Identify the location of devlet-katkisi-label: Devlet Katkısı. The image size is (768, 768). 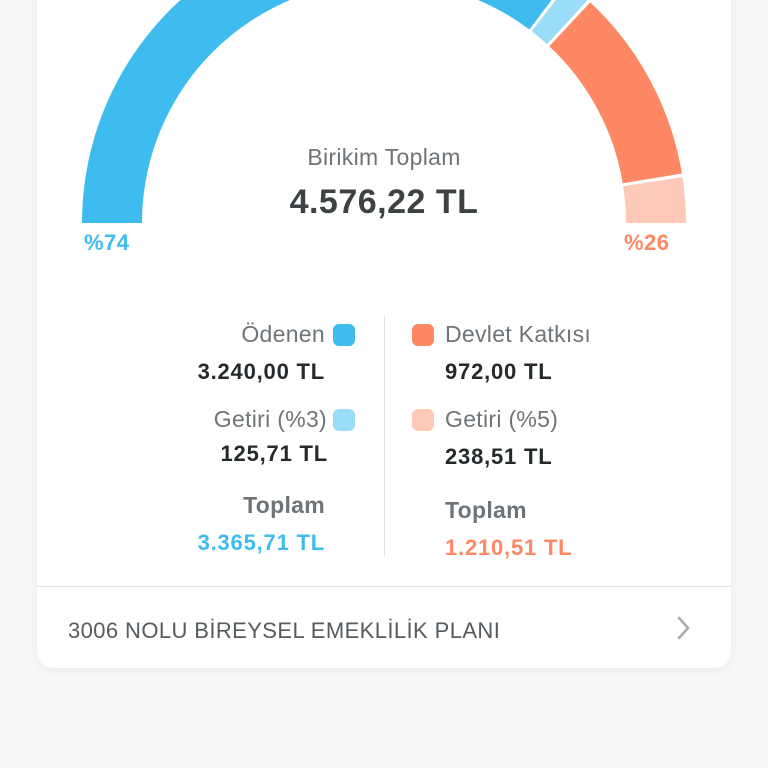
(518, 334).